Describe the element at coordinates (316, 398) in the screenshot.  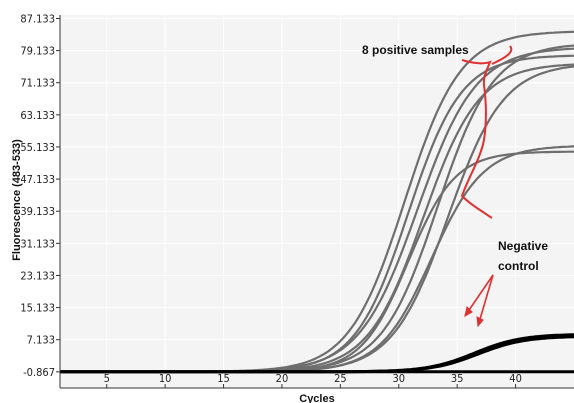
I see `x-axis-label: Cycles` at that location.